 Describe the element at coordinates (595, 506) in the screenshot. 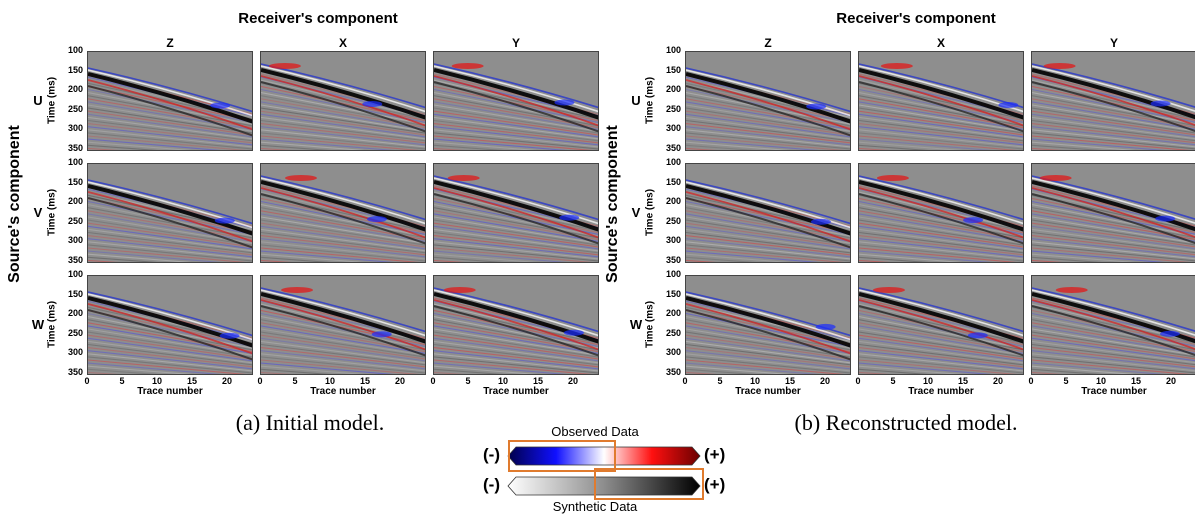

I see `synthetic-data-label: Synthetic Data` at that location.